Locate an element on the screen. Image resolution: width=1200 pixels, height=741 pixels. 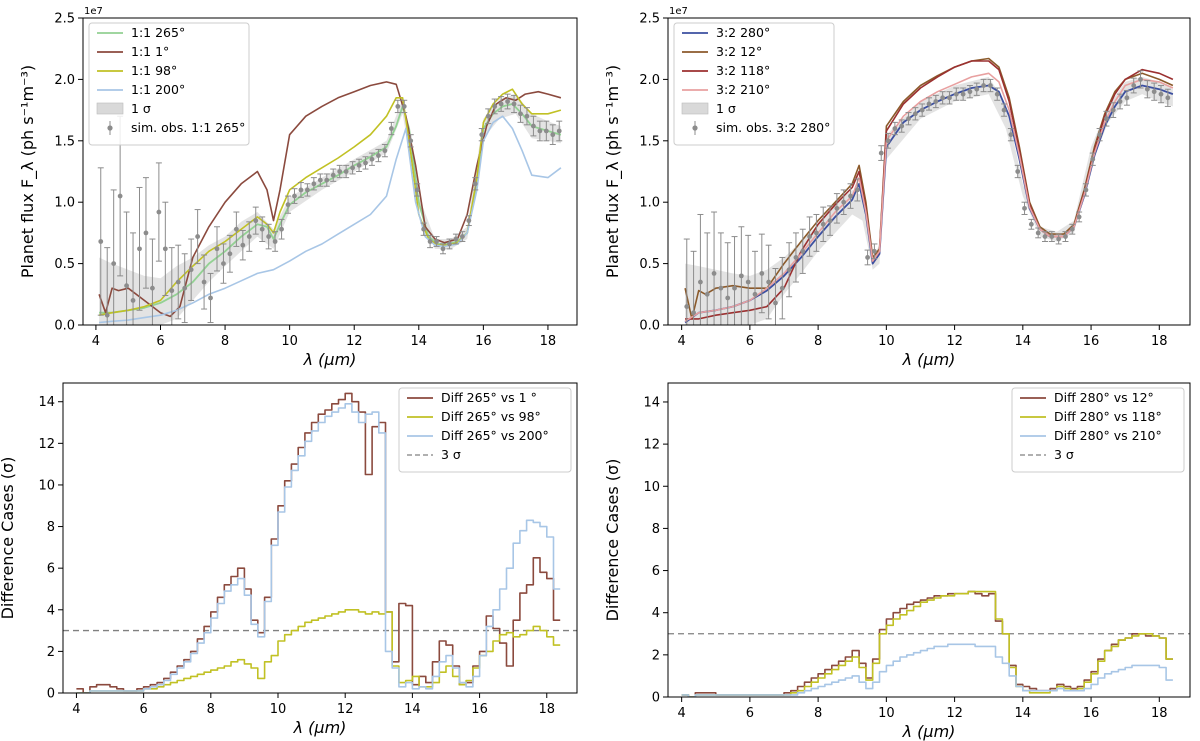
x-tick-label: 8 is located at coordinates (225, 341).